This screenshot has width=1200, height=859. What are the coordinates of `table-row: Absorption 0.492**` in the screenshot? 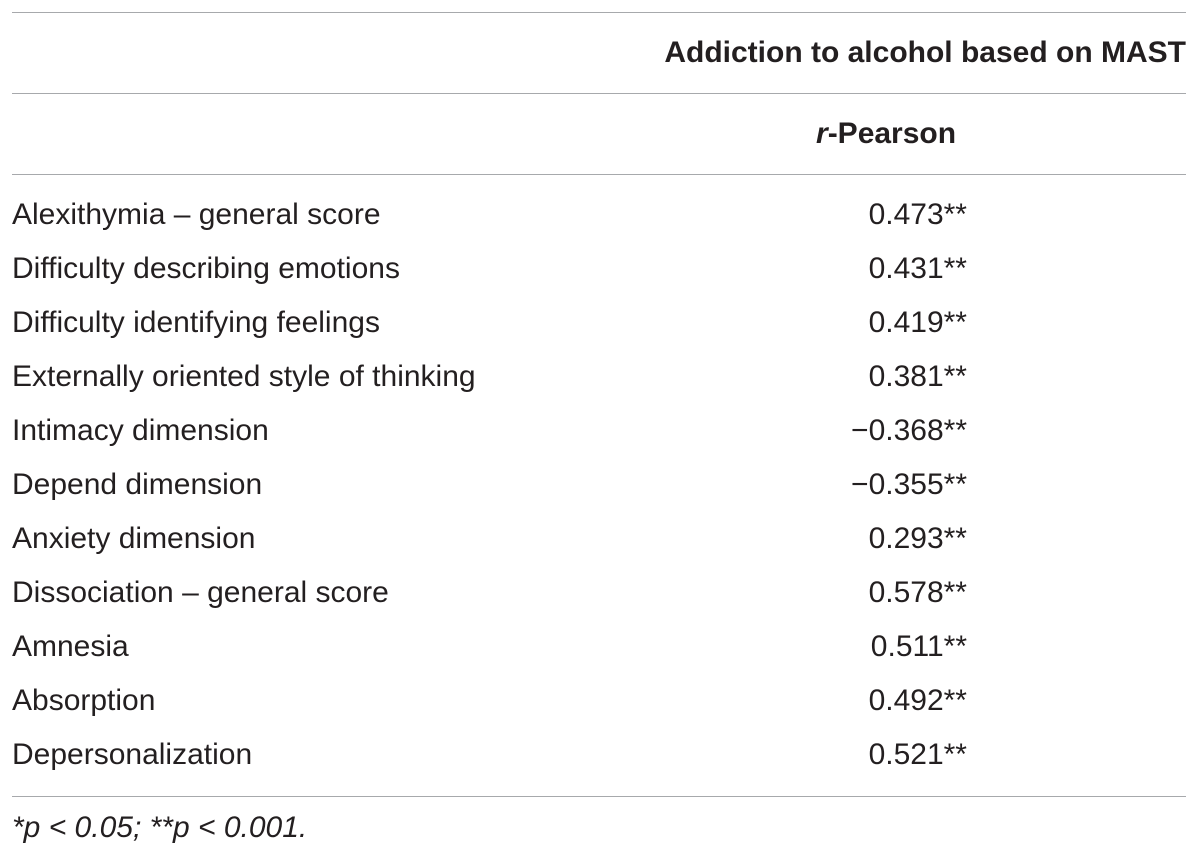 It's located at (600, 701).